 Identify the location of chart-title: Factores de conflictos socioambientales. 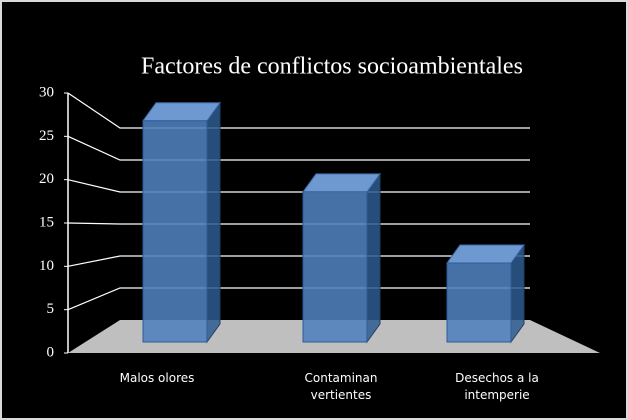
(332, 67).